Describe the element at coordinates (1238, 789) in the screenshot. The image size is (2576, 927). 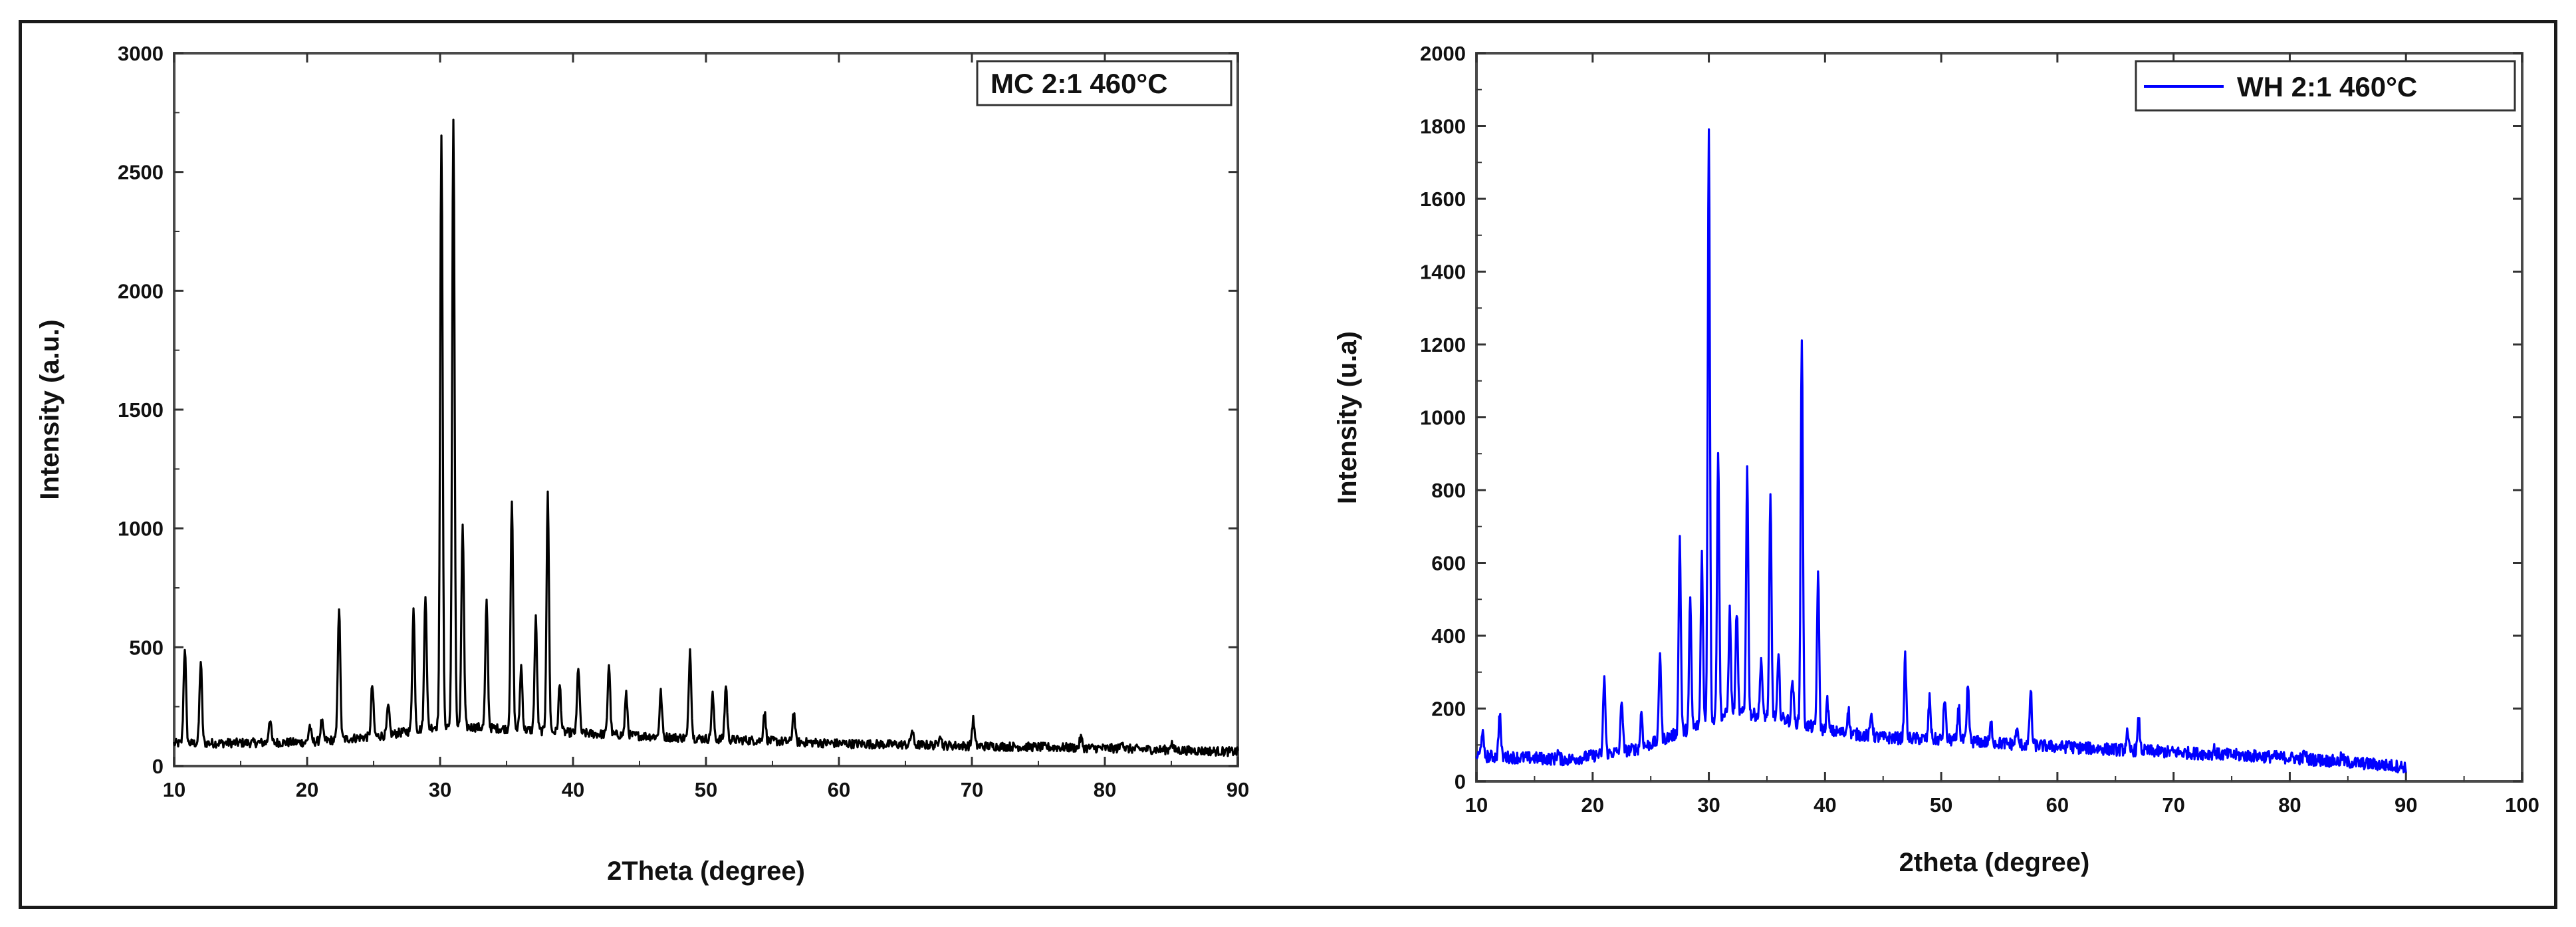
I see `left-x-tick-label: 90` at that location.